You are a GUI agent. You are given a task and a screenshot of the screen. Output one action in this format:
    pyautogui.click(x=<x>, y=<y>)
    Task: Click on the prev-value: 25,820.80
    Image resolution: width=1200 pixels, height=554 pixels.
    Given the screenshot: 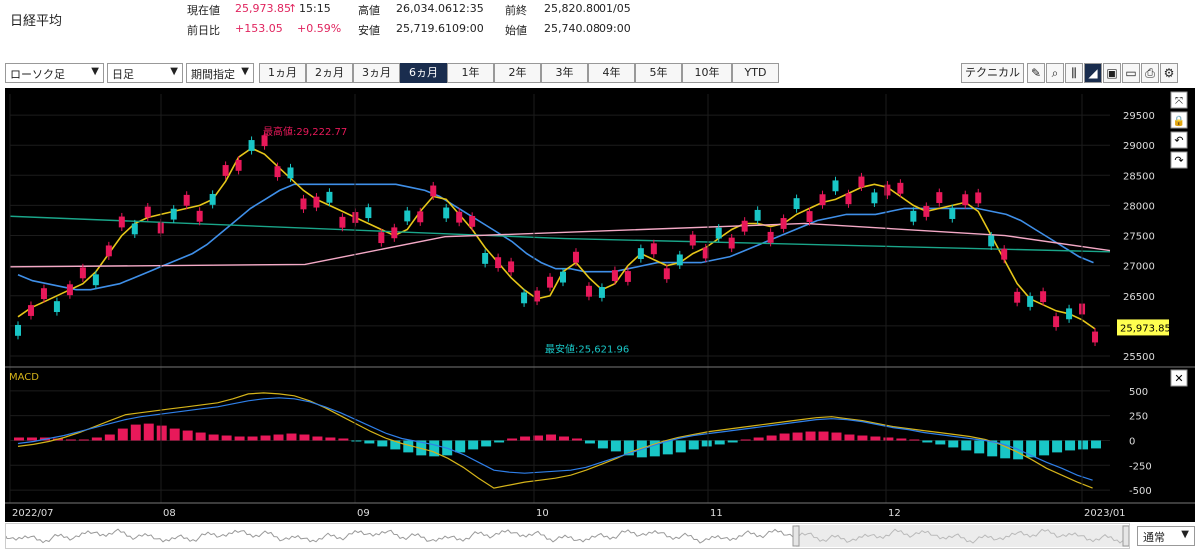 What is the action you would take?
    pyautogui.click(x=572, y=8)
    